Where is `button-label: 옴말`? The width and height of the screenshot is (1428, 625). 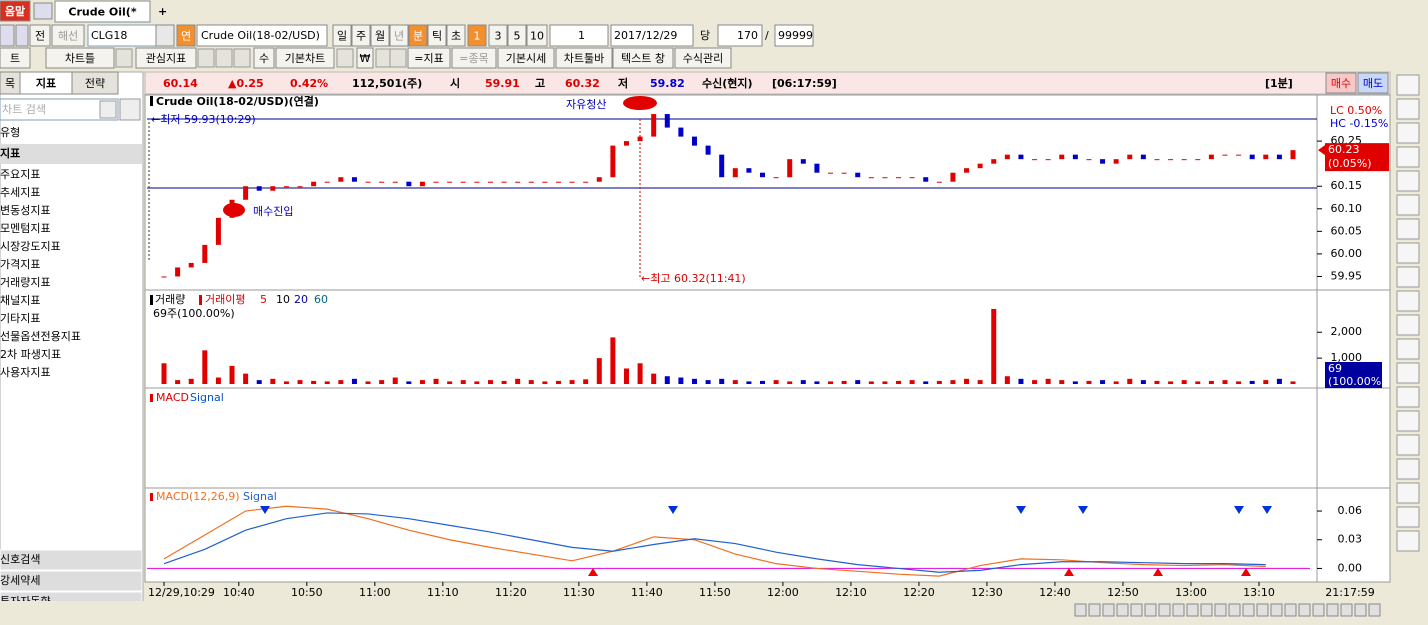 button-label: 옴말 is located at coordinates (15, 11).